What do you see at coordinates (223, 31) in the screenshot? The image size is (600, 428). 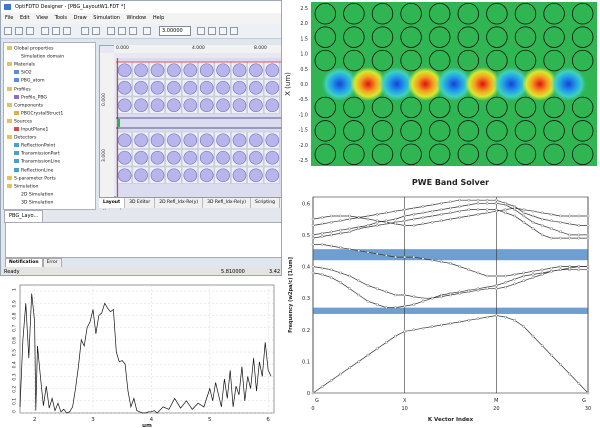 I see `run-icon` at bounding box center [223, 31].